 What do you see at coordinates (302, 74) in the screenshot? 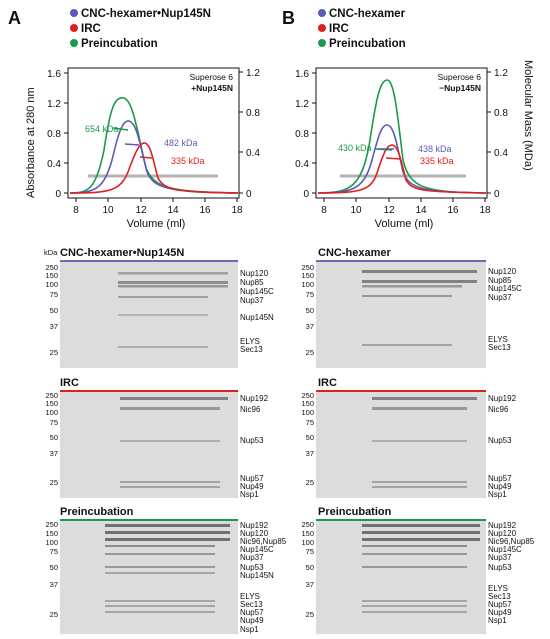
I see `y-tick: 1.6` at bounding box center [302, 74].